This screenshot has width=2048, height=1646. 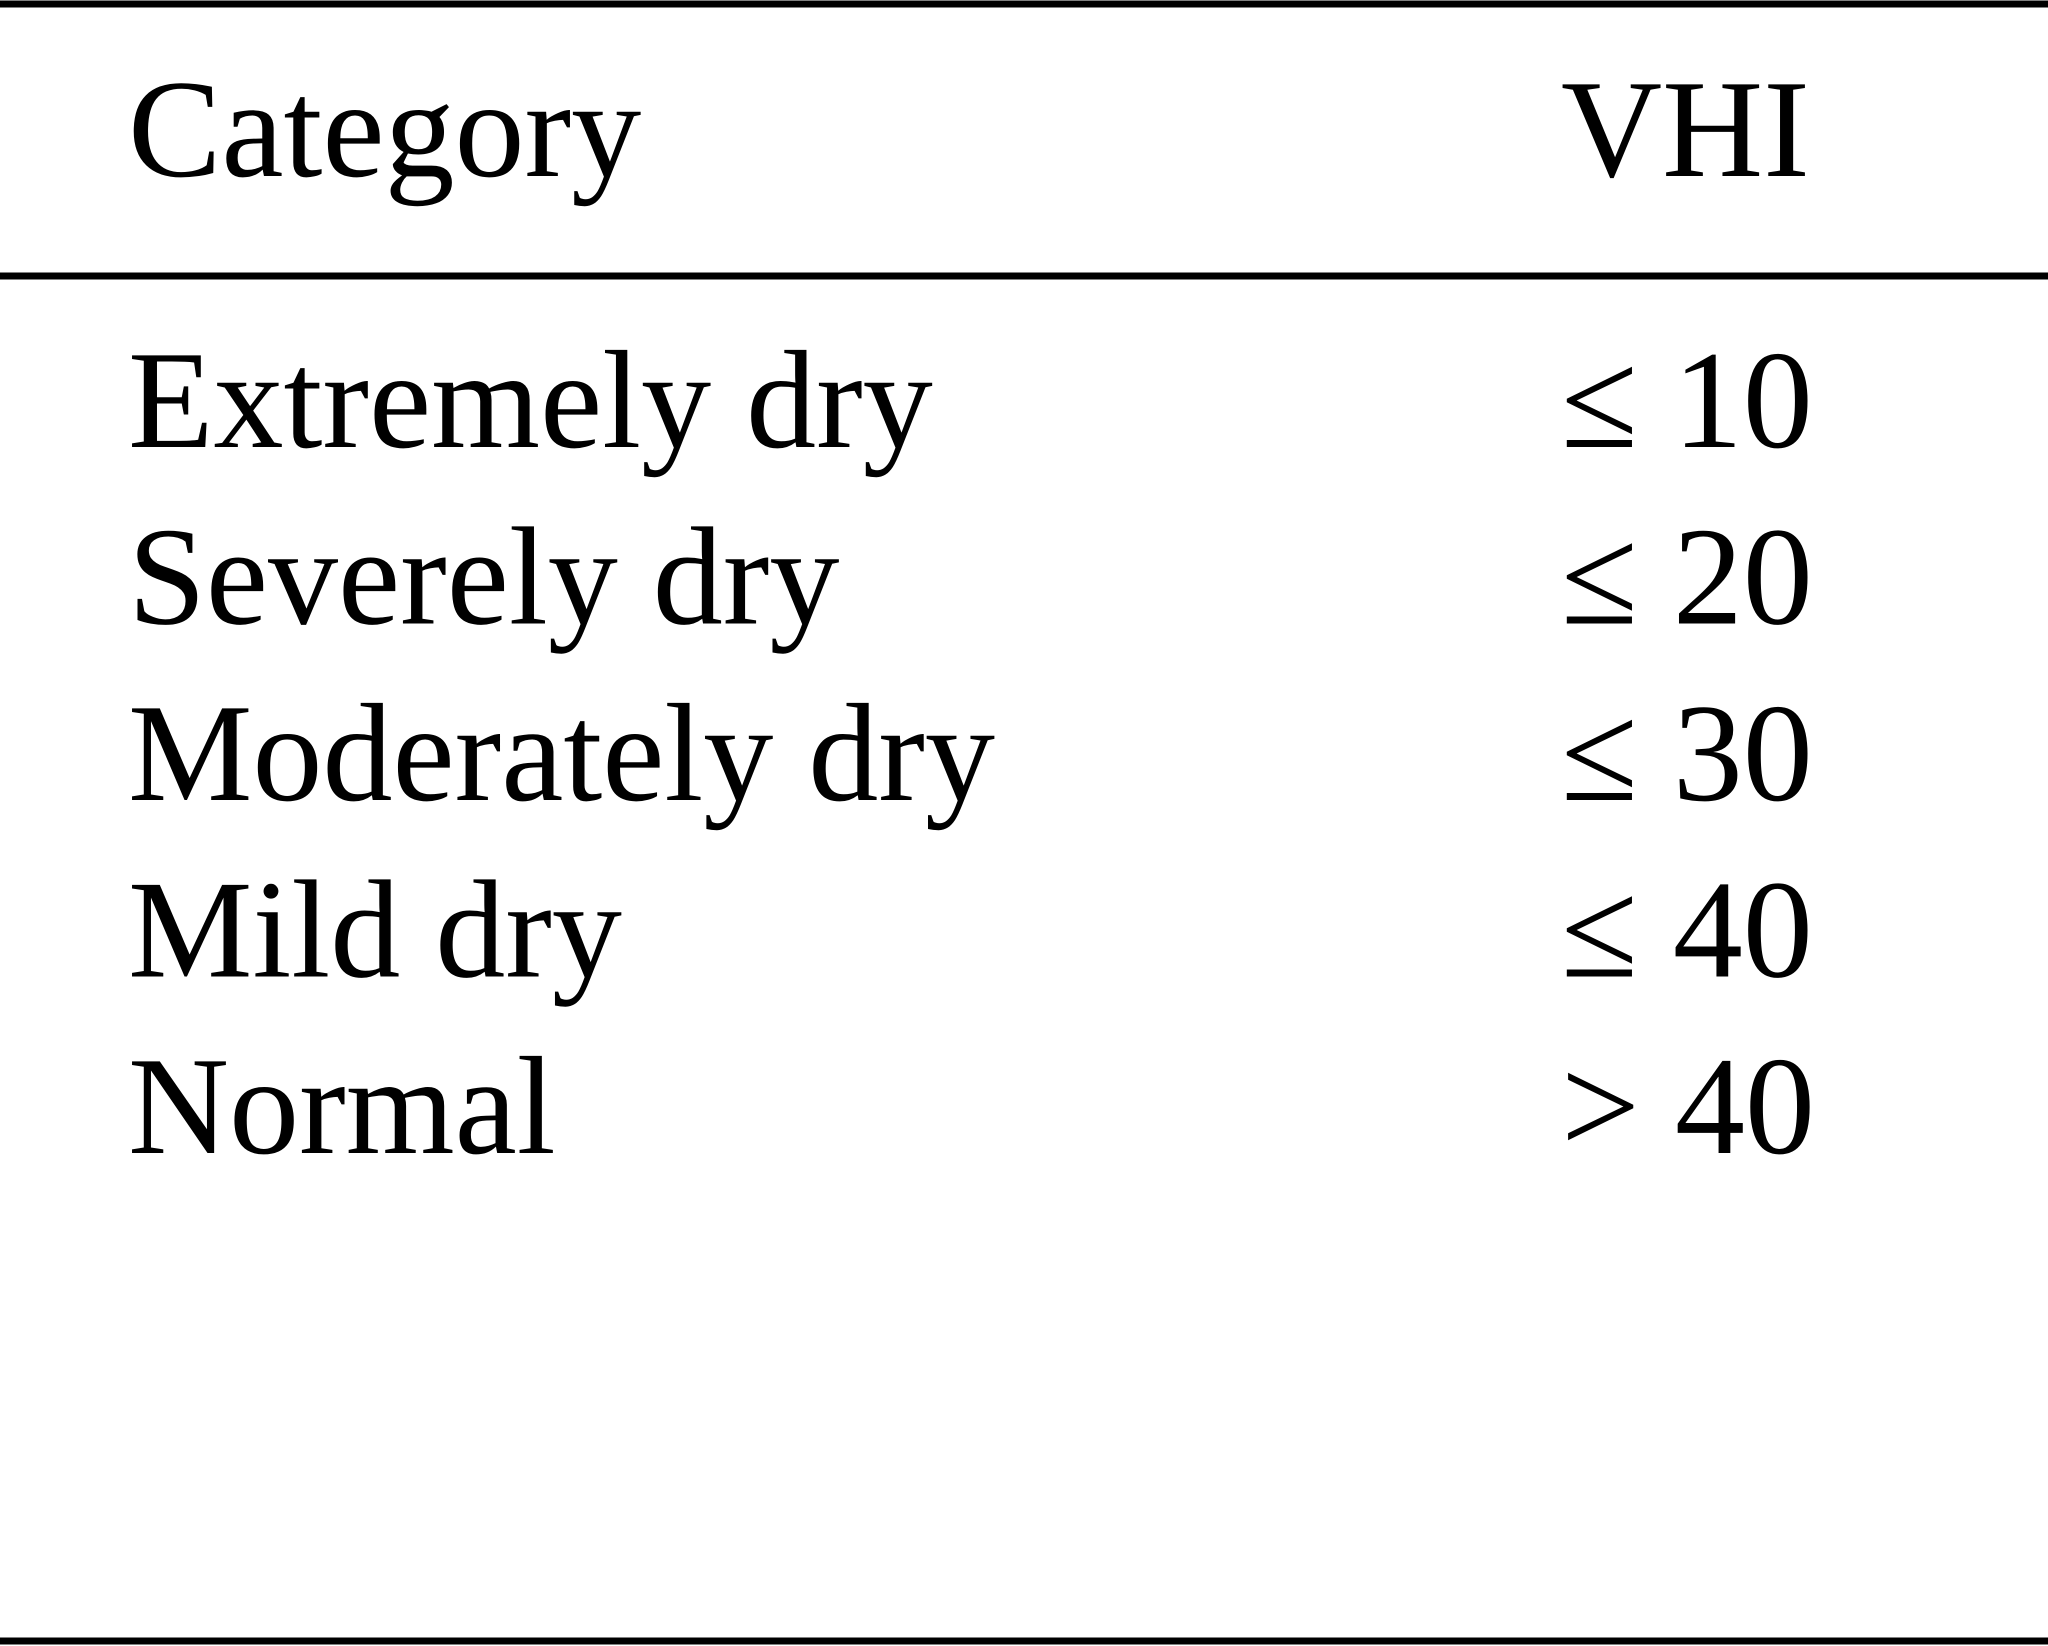 What do you see at coordinates (1687, 577) in the screenshot?
I see `table-cell: ≤ 20` at bounding box center [1687, 577].